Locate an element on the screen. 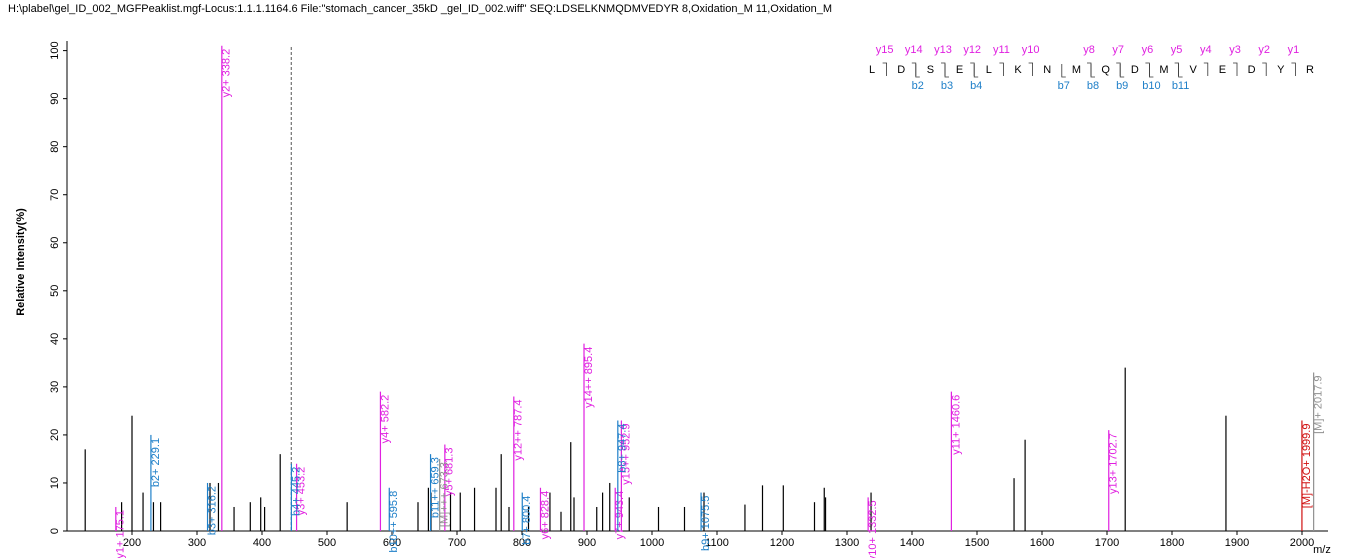 This screenshot has height=558, width=1354. y-ion-label: y8 is located at coordinates (1089, 50).